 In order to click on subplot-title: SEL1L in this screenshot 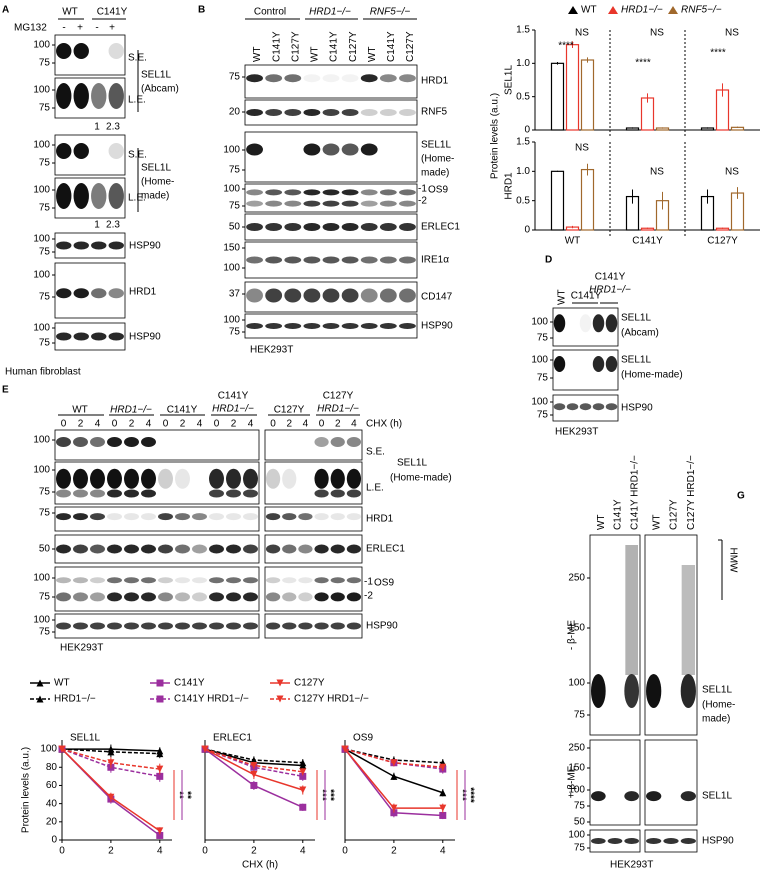, I will do `click(85, 738)`.